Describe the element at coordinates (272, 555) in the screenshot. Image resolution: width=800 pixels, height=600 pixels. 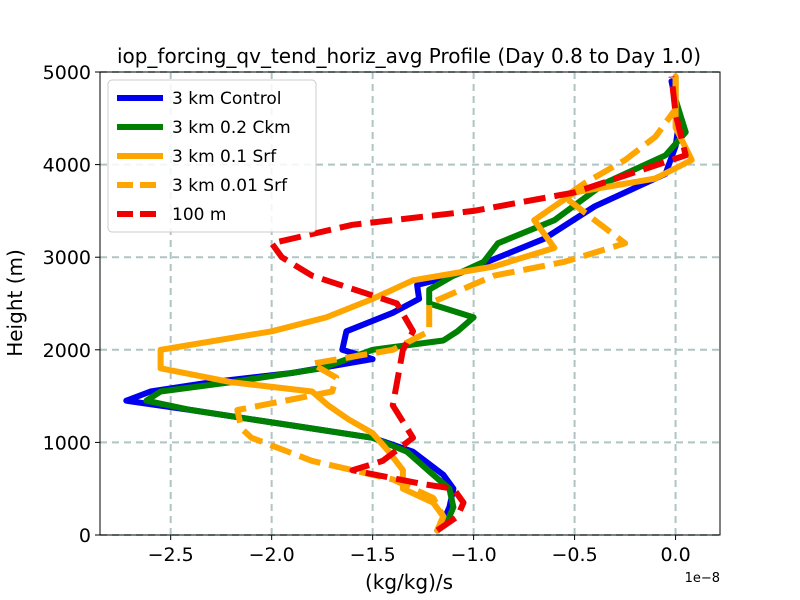
I see `x-tick-label: −2.0` at that location.